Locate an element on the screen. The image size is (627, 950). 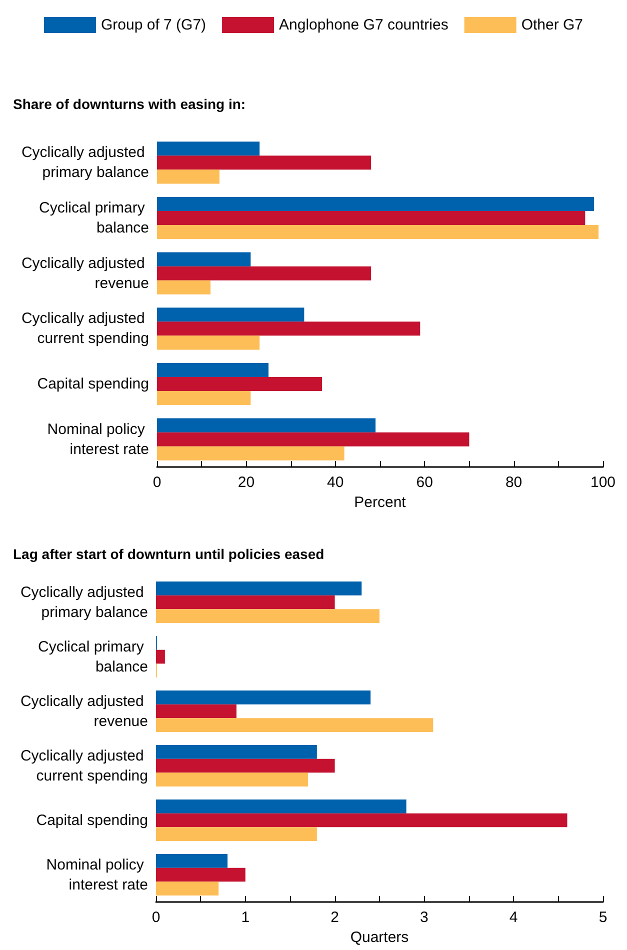
x-tick-label: 60 is located at coordinates (424, 482).